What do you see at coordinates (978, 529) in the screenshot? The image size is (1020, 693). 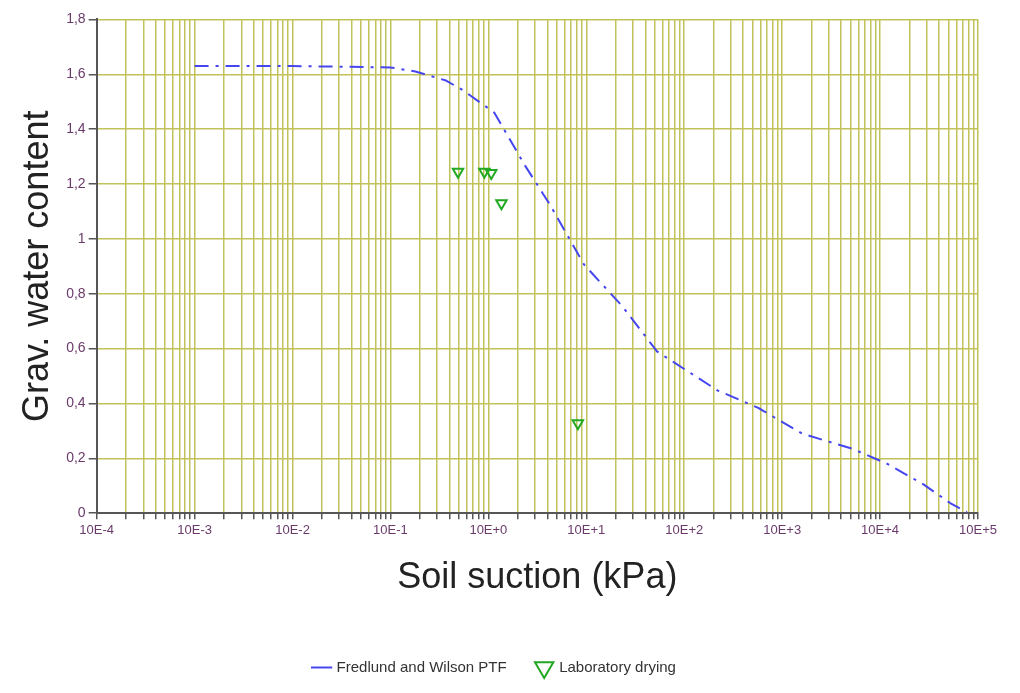 I see `x-tick-label: 10E+5` at bounding box center [978, 529].